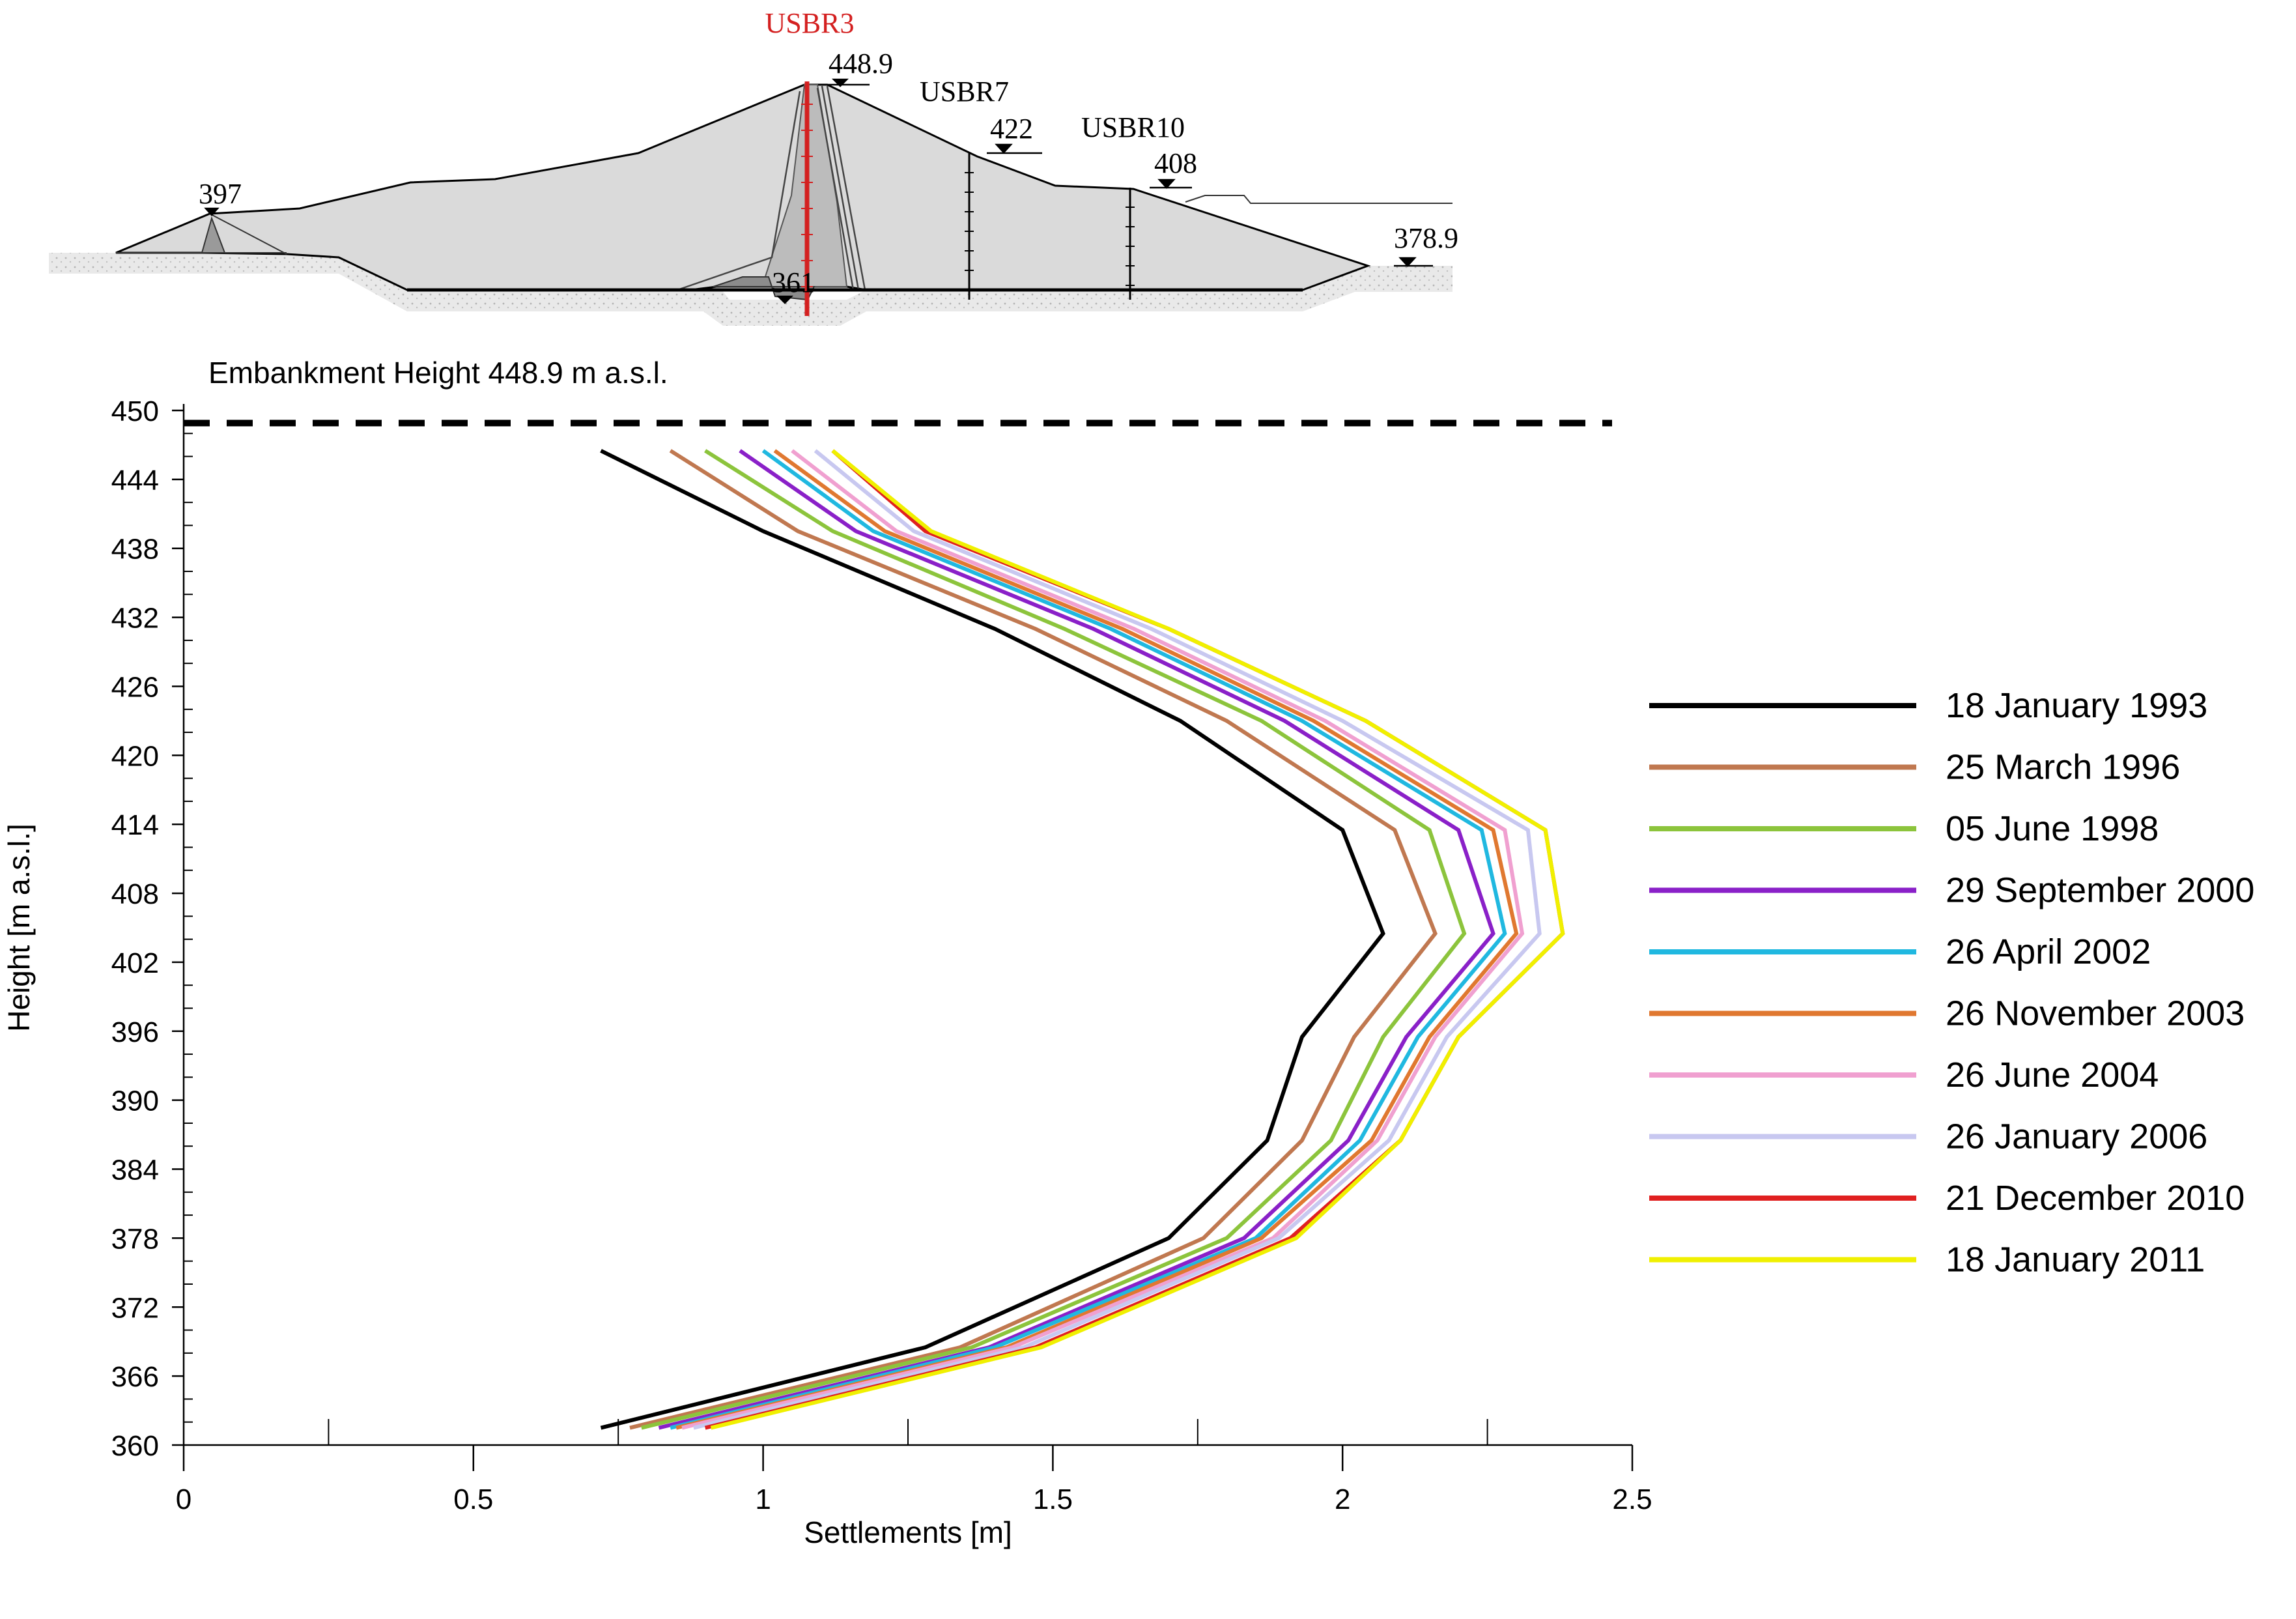 This screenshot has width=2296, height=1619. Describe the element at coordinates (202, 234) in the screenshot. I see `left-berm-lines` at that location.